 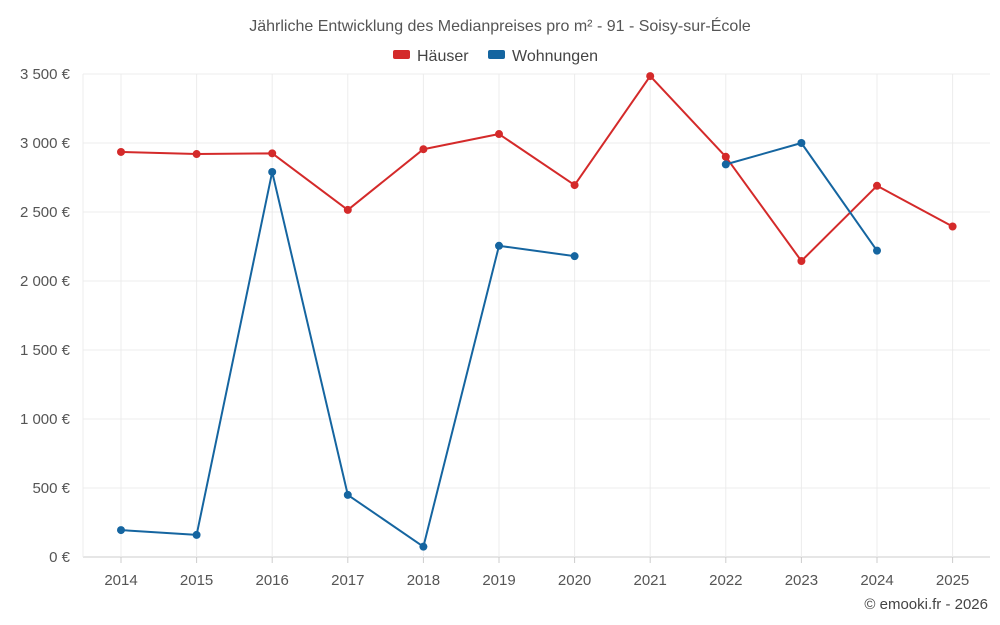 I want to click on x-tick-label: 2018, so click(x=423, y=580).